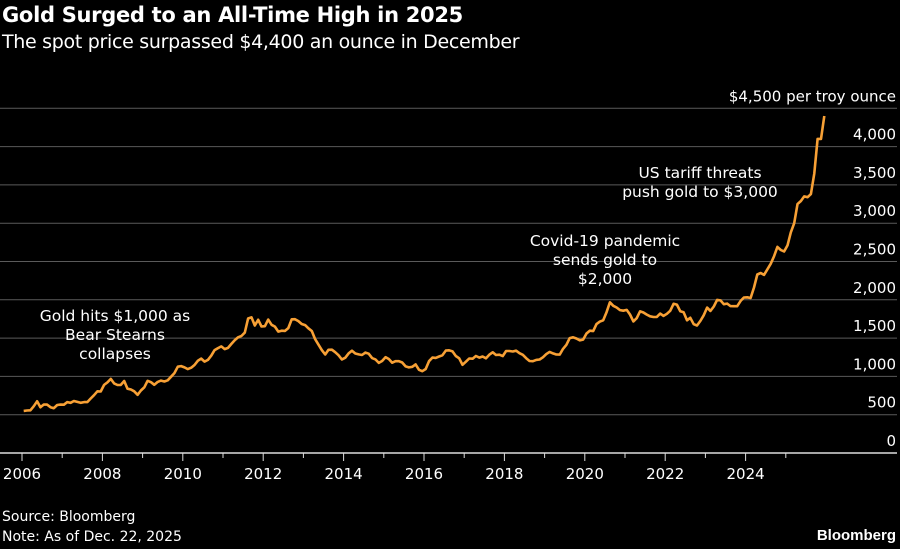  What do you see at coordinates (874, 364) in the screenshot?
I see `y-tick-label: 1,000` at bounding box center [874, 364].